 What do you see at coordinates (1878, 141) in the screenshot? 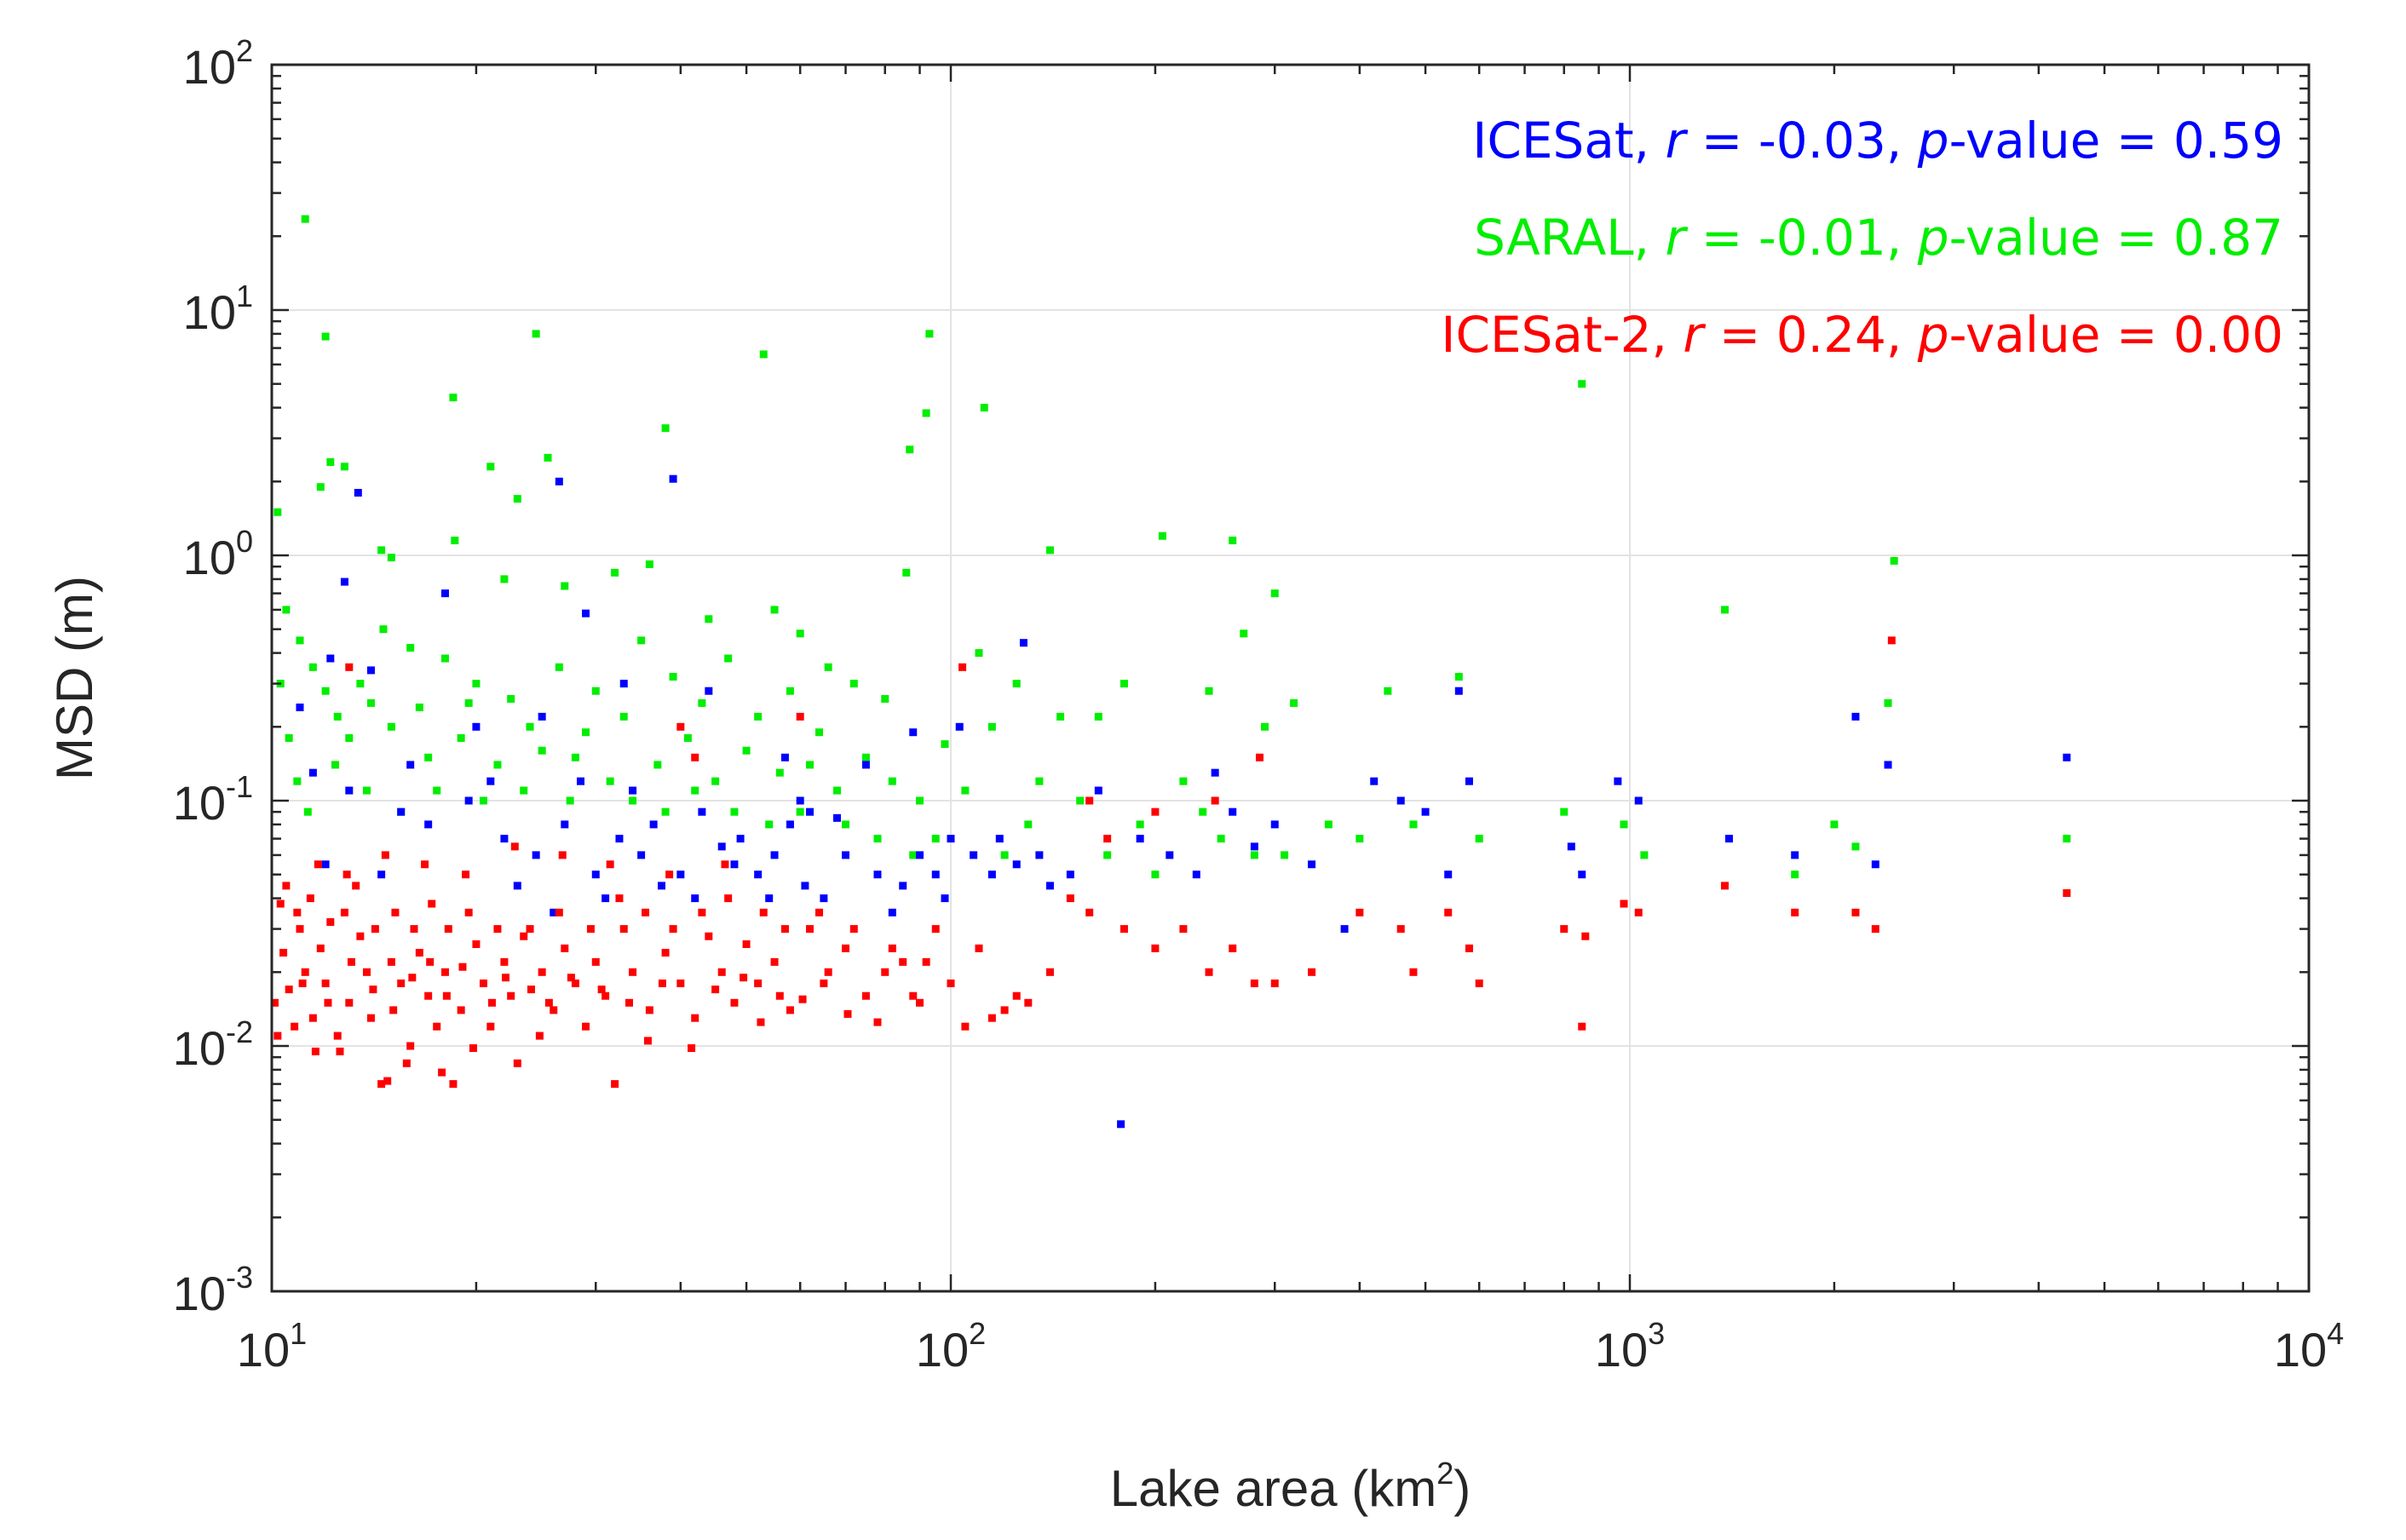
I see `legend-entry-icesat: ICESat, r = -0.03, p-value = 0.59` at bounding box center [1878, 141].